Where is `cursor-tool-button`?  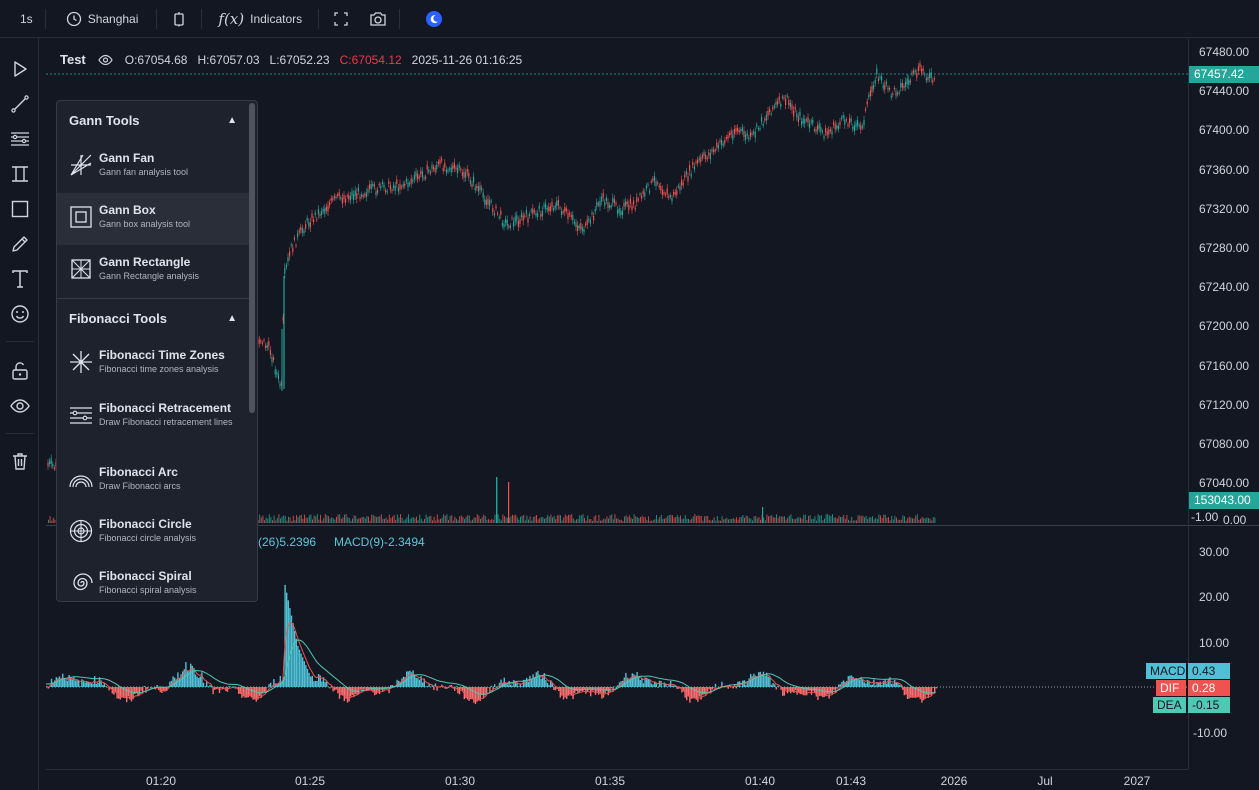
cursor-tool-button is located at coordinates (20, 69).